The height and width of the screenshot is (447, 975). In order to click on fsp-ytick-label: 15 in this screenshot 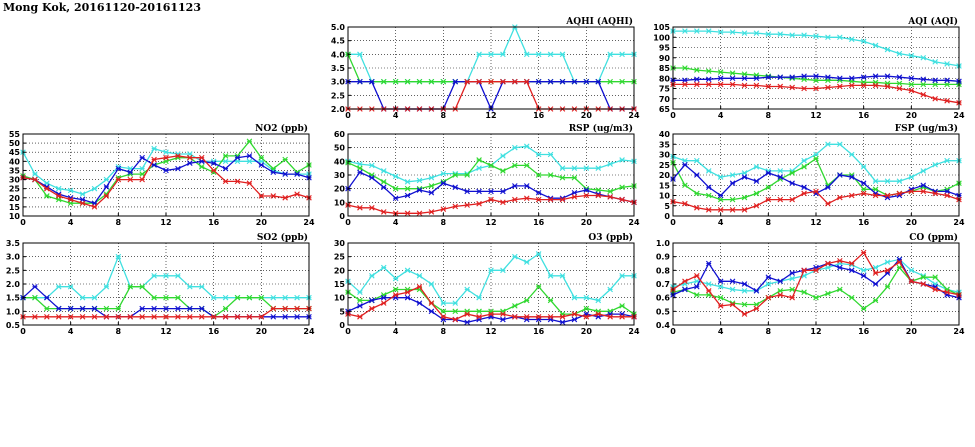, I will do `click(665, 185)`.